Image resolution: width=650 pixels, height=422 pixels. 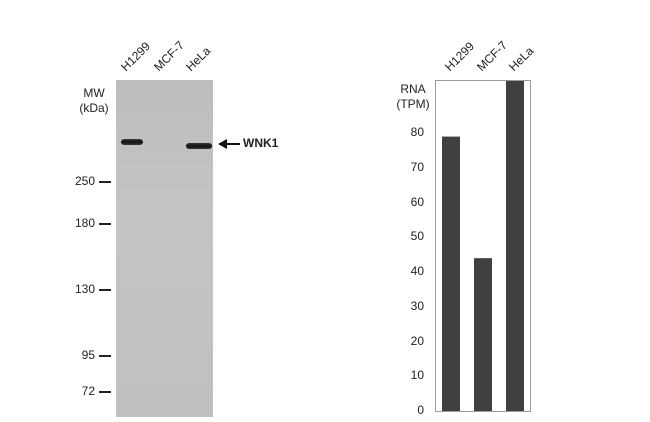 I want to click on y-tick-label-20: 20, so click(x=417, y=340).